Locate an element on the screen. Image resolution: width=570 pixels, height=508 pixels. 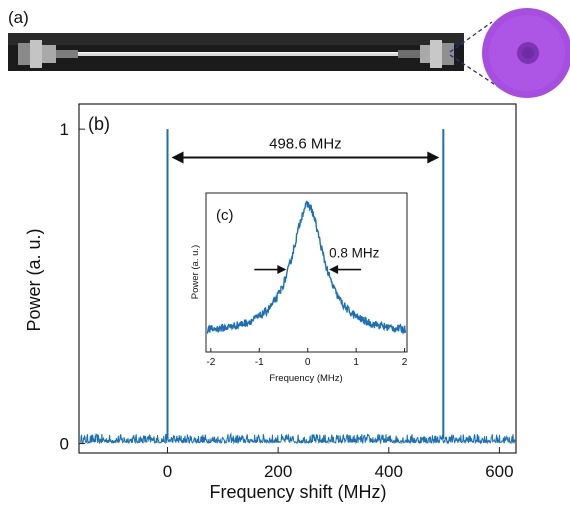
main-y-tick-label: 1 is located at coordinates (64, 129).